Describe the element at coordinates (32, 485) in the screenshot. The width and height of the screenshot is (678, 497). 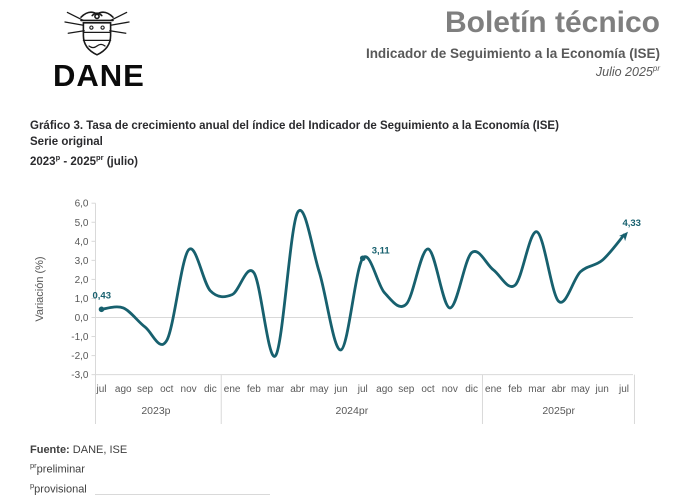
I see `note2-superscript: p` at that location.